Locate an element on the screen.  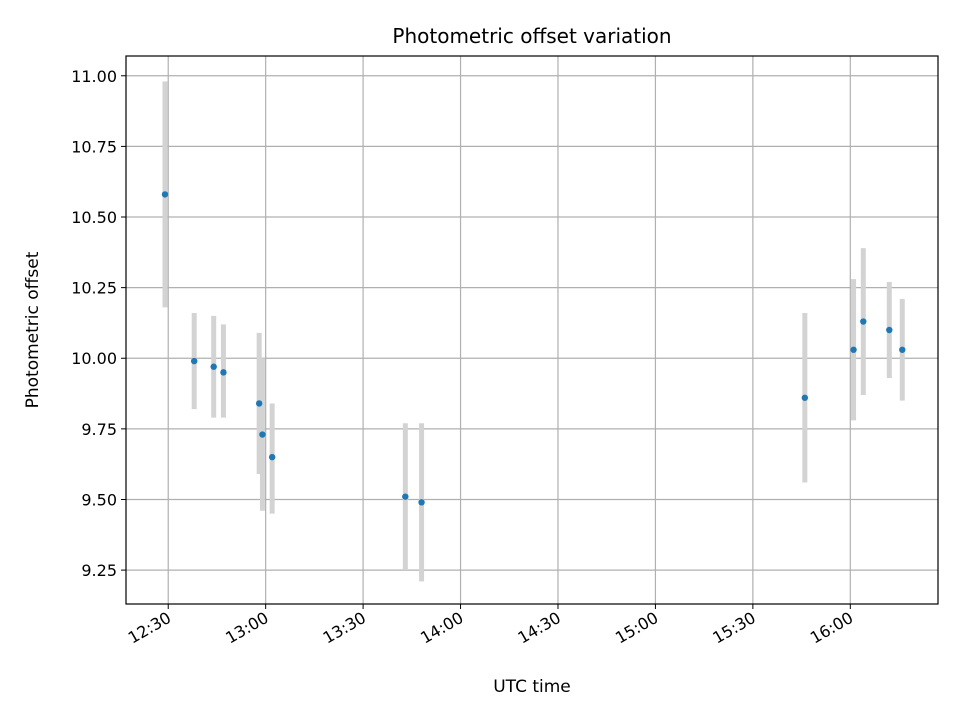
y-tick-label: 9.25 is located at coordinates (99, 570).